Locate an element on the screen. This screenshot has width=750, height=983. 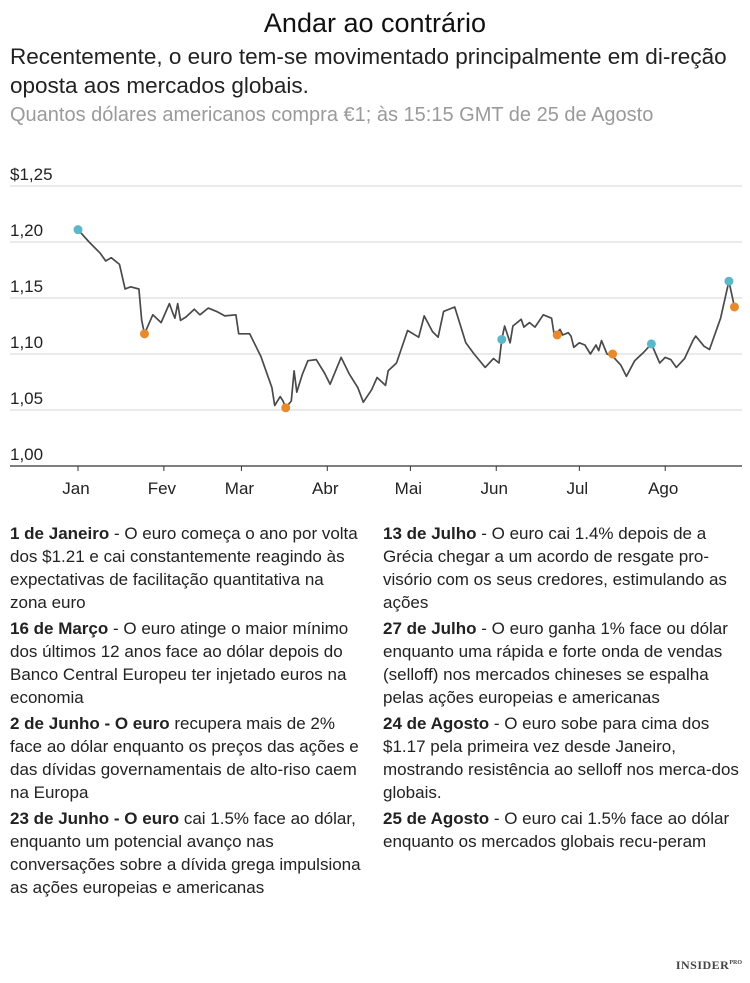
x-tick-label: Fev is located at coordinates (162, 488).